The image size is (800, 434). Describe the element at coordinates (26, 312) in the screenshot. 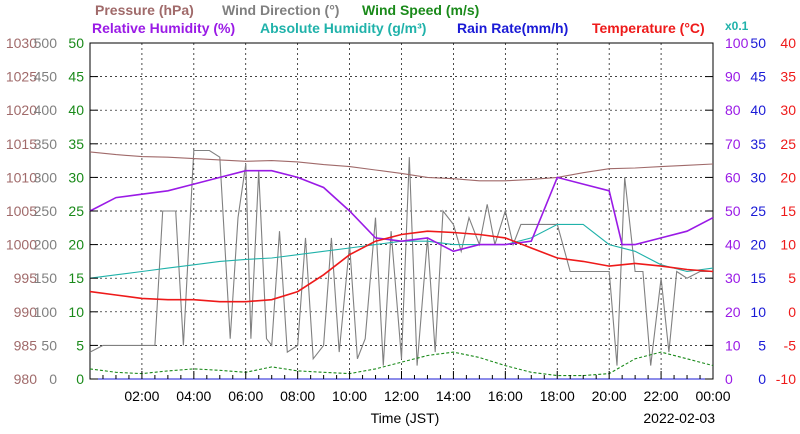

I see `tick-label-pressure: 990` at that location.